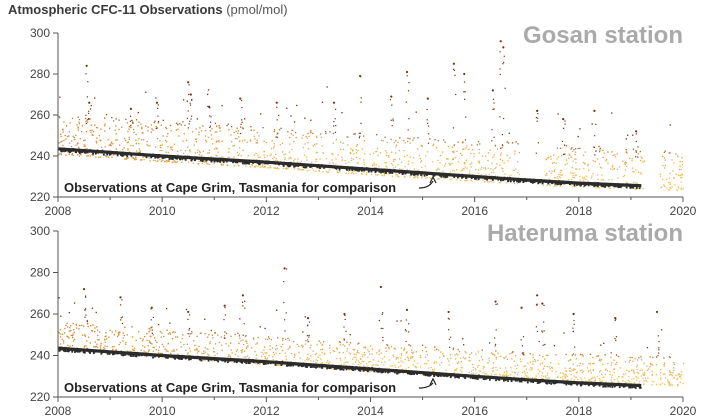 The height and width of the screenshot is (420, 720). I want to click on x-tick-label: 2018, so click(578, 211).